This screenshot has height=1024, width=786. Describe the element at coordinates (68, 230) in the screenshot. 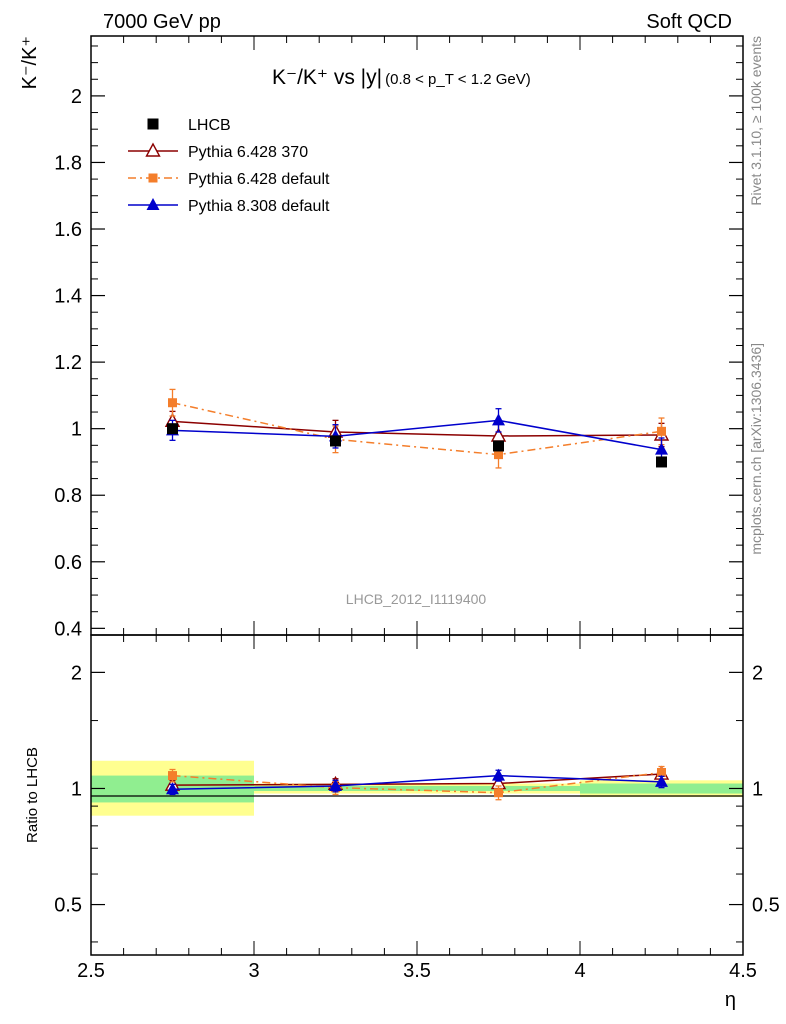

I see `y-tick-label: 1.6` at that location.